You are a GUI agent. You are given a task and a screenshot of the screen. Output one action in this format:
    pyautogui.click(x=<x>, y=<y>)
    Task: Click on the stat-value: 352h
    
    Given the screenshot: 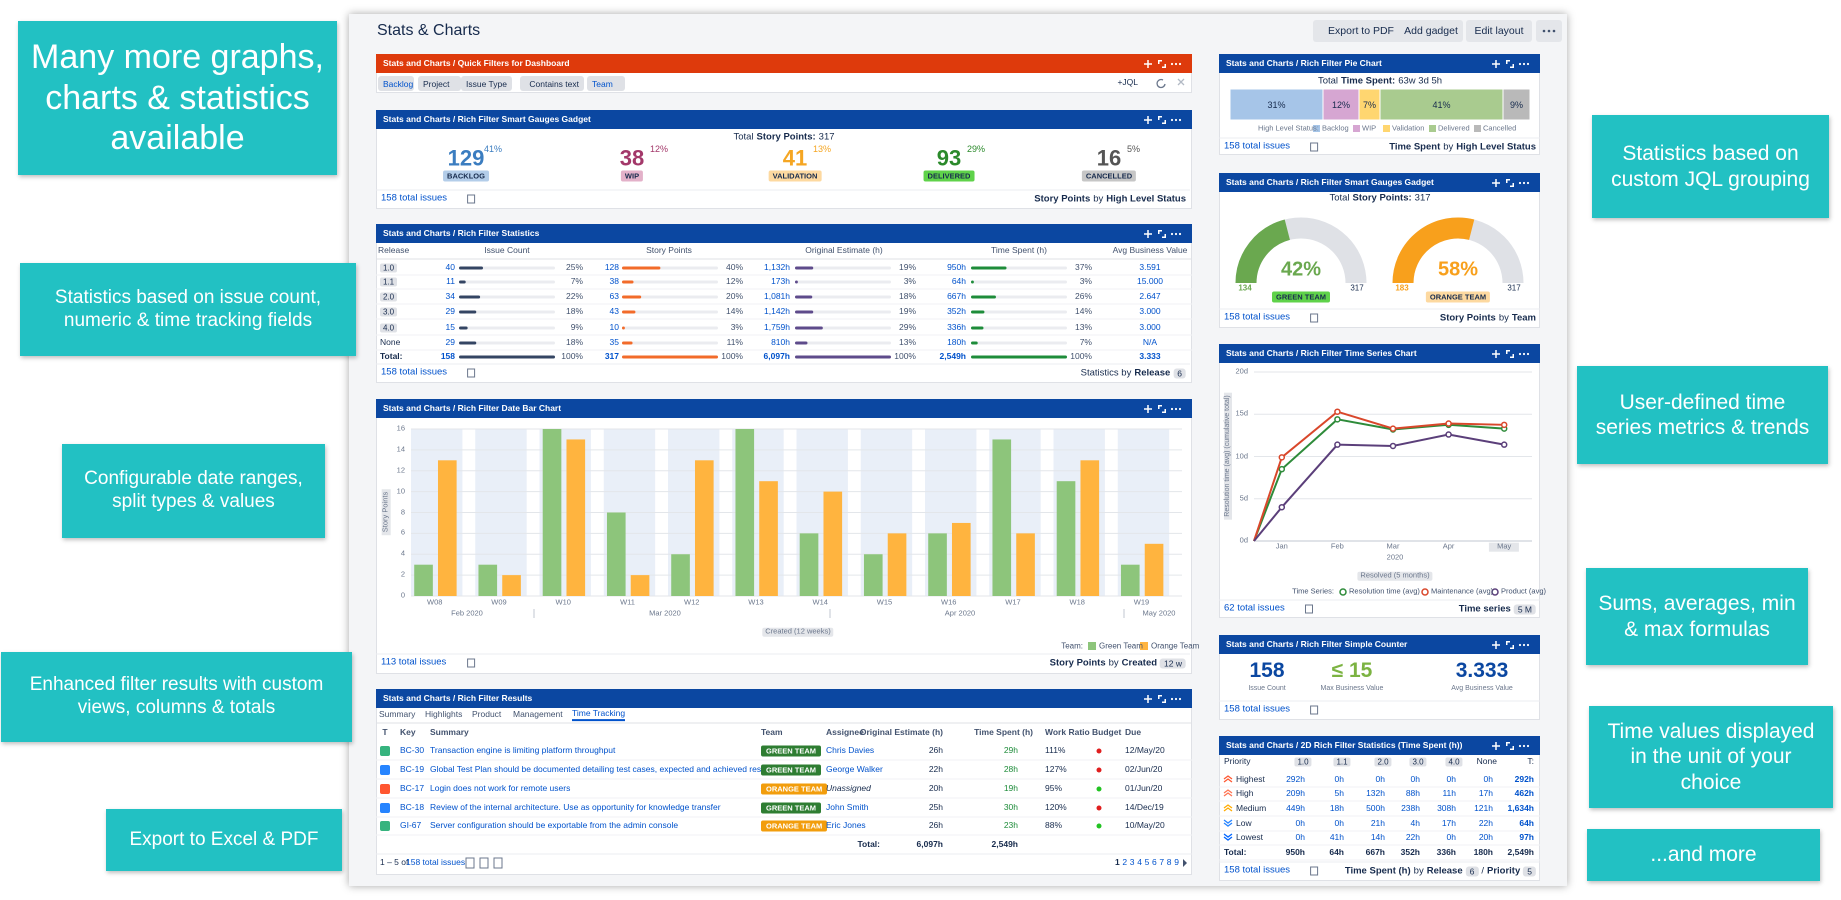 What is the action you would take?
    pyautogui.click(x=956, y=311)
    